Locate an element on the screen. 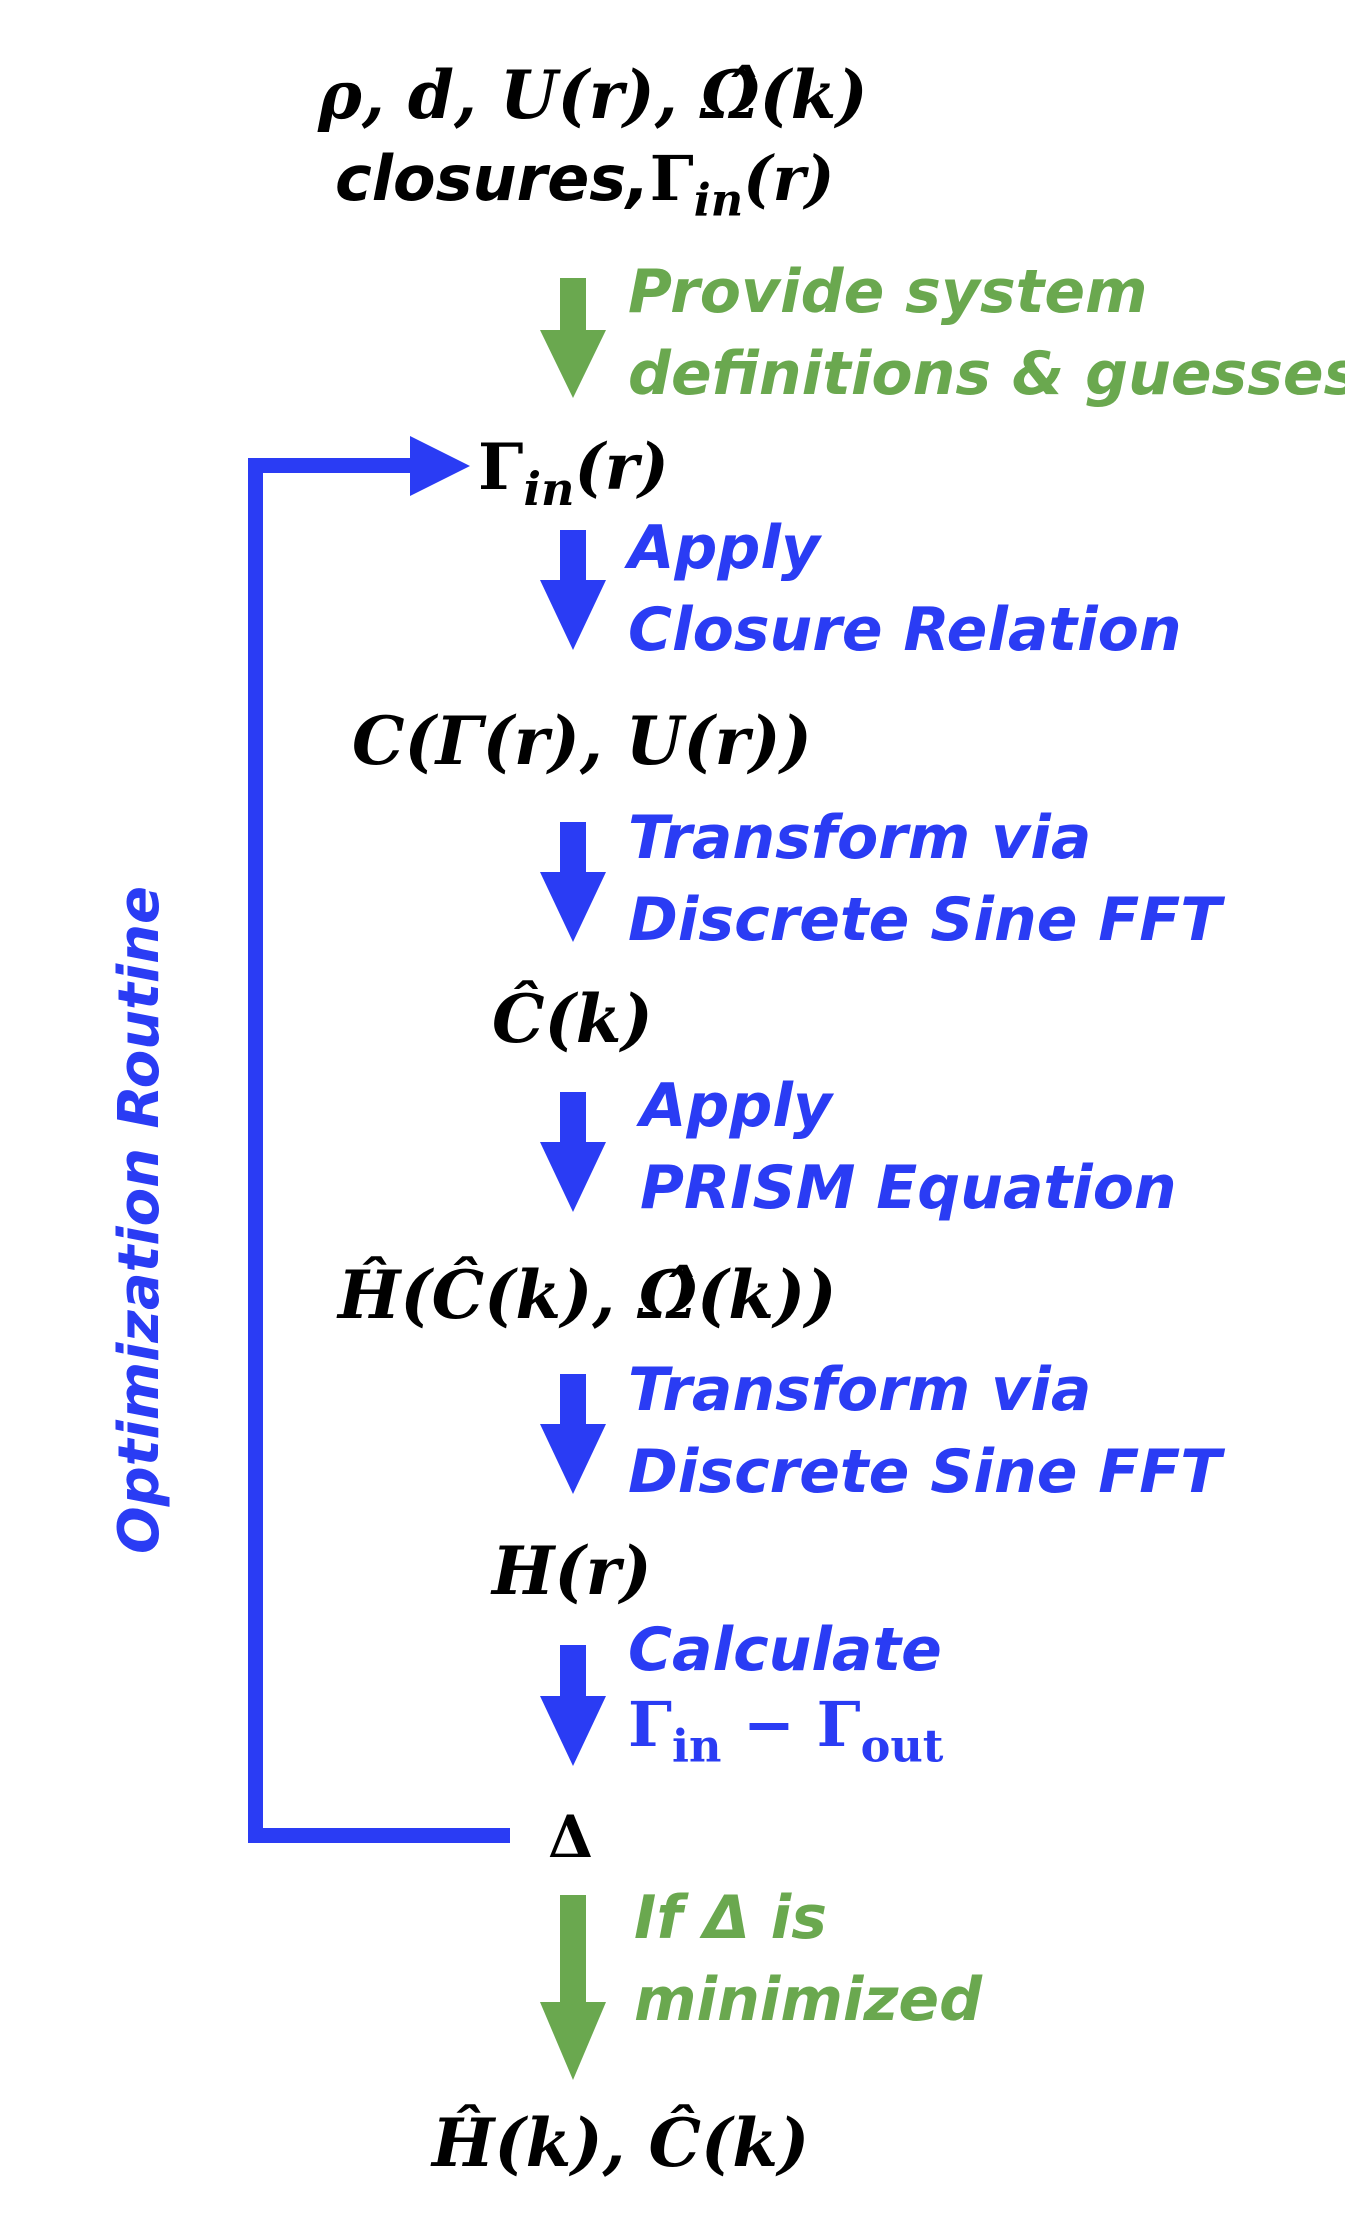 The width and height of the screenshot is (1345, 2225). optimization-routine-label: Optimization Routine is located at coordinates (139, 1220).